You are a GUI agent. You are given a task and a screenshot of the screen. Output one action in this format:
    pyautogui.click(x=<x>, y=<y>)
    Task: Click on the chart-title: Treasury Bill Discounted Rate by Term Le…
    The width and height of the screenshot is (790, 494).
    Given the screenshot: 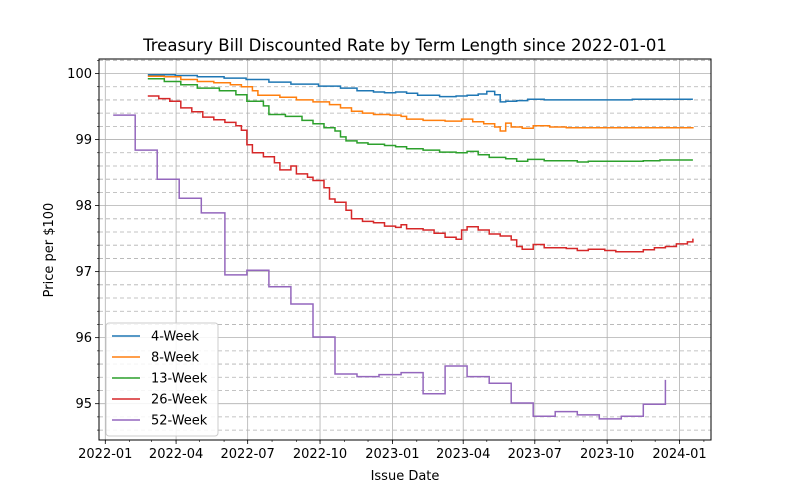 What is the action you would take?
    pyautogui.click(x=404, y=45)
    